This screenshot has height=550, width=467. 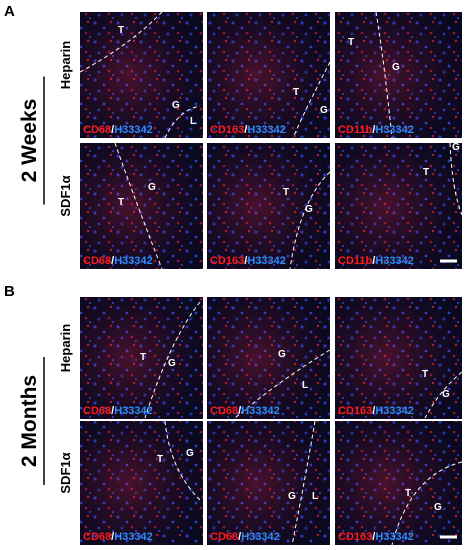 What do you see at coordinates (29, 141) in the screenshot?
I see `period-label: 2 Weeks` at bounding box center [29, 141].